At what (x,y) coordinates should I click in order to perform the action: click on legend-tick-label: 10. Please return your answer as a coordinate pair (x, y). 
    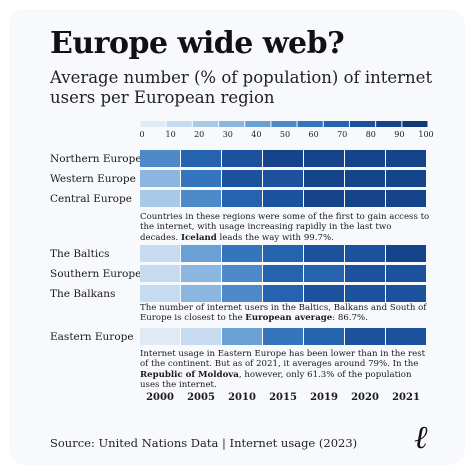
    Looking at the image, I should click on (171, 134).